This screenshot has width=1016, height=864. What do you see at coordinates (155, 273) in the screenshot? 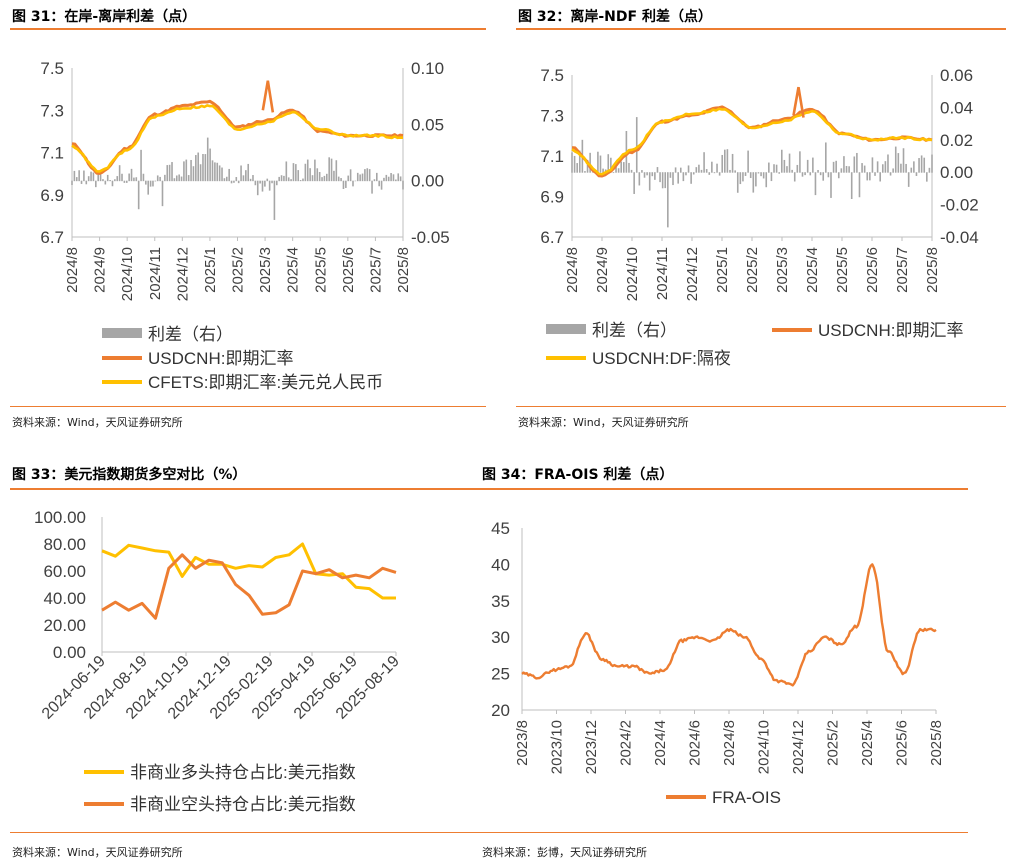
I see `x-tick-label: 2024/11` at bounding box center [155, 273].